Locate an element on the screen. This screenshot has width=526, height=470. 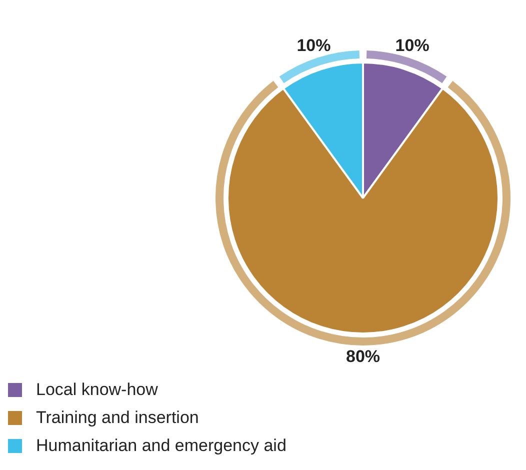
legend-label: Humanitarian and emergency aid is located at coordinates (161, 446).